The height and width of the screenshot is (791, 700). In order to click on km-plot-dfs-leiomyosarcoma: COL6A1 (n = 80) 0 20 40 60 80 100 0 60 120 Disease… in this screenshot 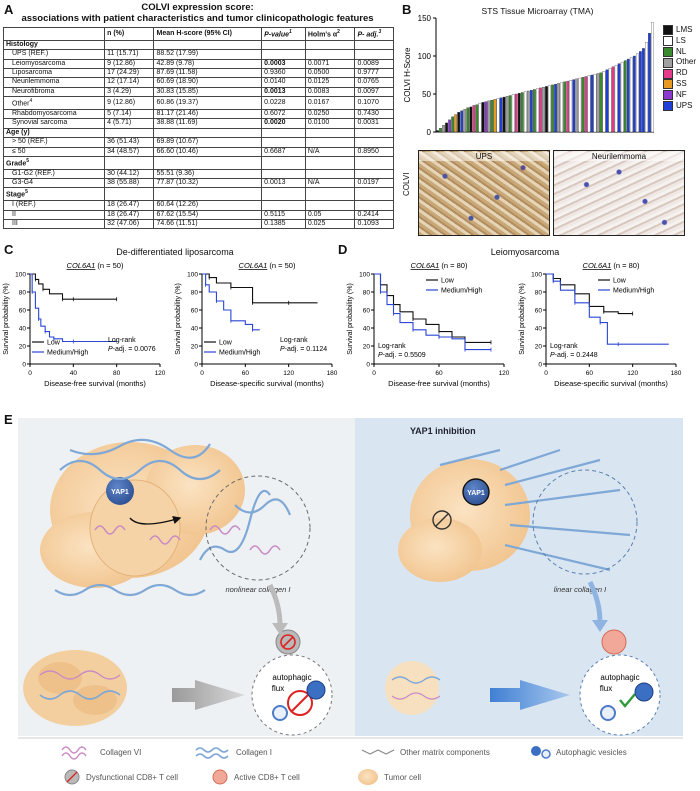, I will do `click(428, 324)`.